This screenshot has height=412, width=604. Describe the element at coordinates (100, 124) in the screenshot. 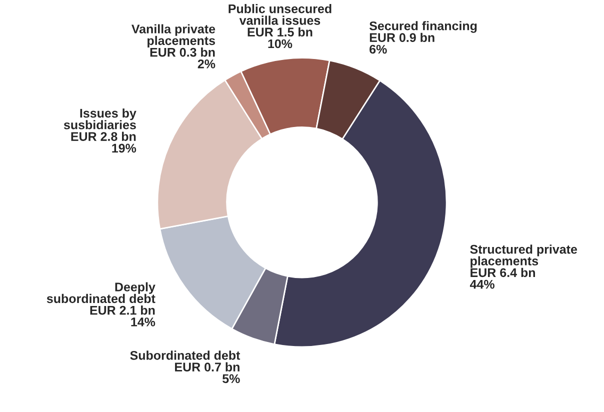

I see `slice-label: Issues by susbidiaries EUR 2.8 bn` at that location.